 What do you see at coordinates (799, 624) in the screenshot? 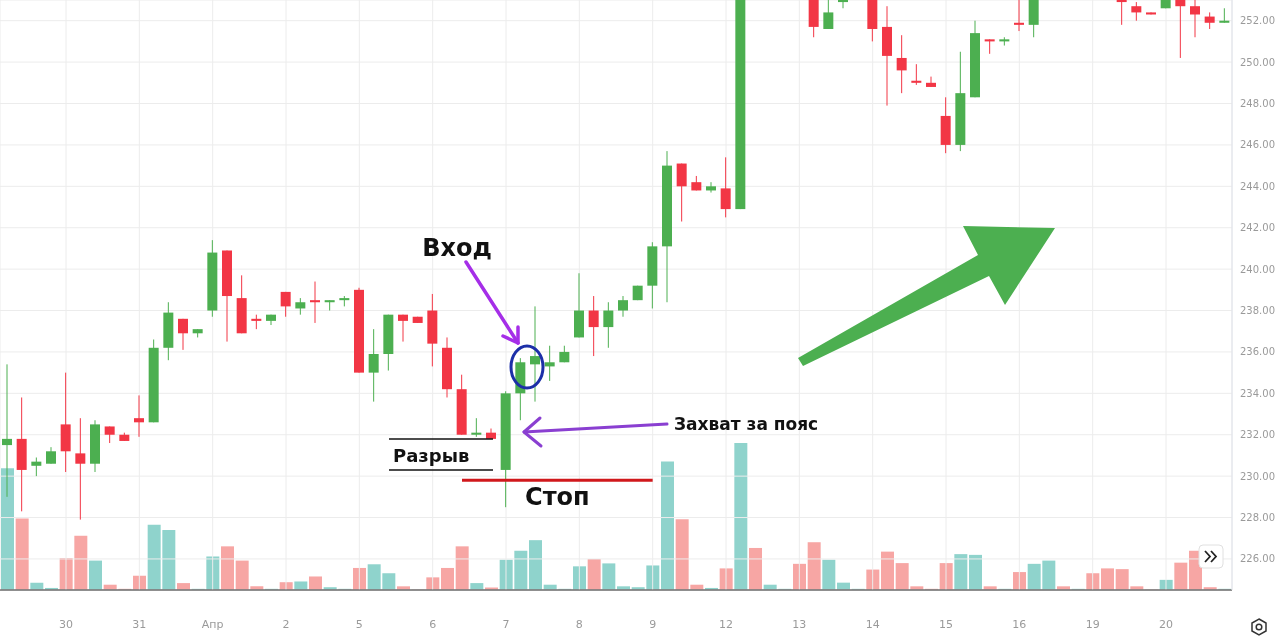
I see `x-tick-label: 13` at bounding box center [799, 624].